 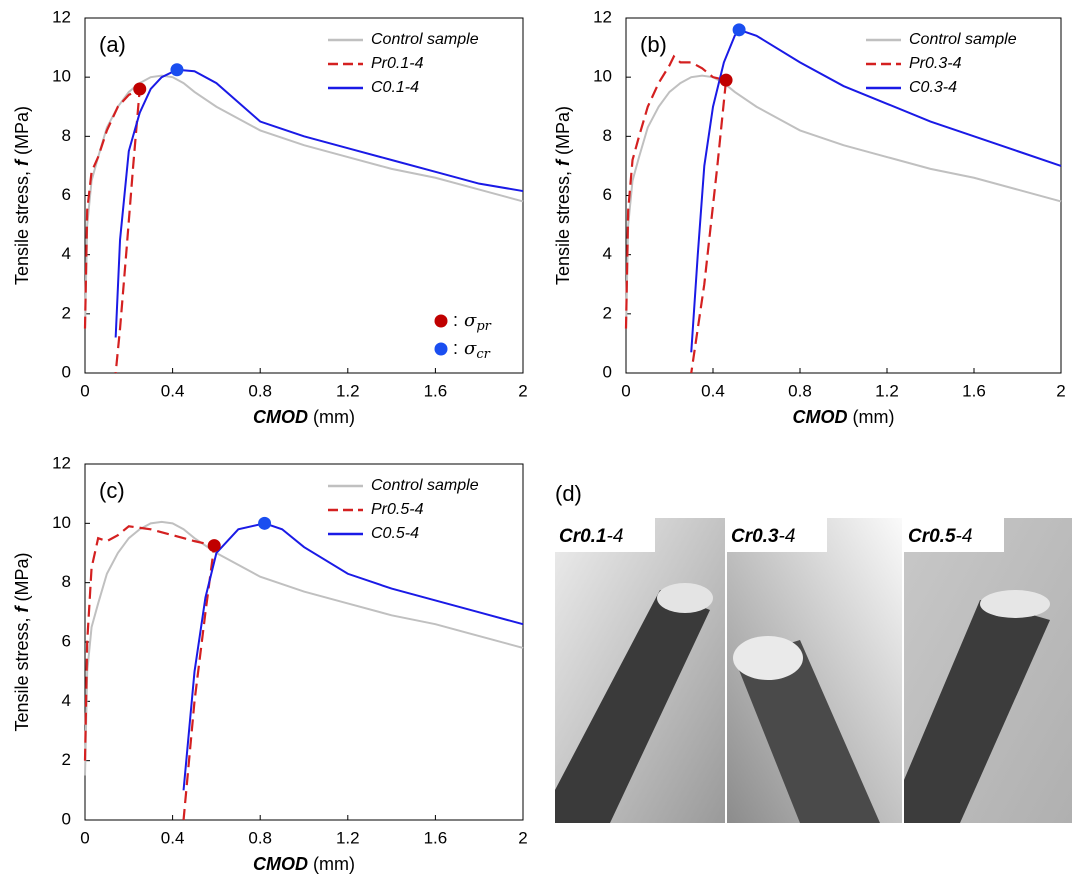 What do you see at coordinates (395, 533) in the screenshot?
I see `legend-label: C0.5-4` at bounding box center [395, 533].